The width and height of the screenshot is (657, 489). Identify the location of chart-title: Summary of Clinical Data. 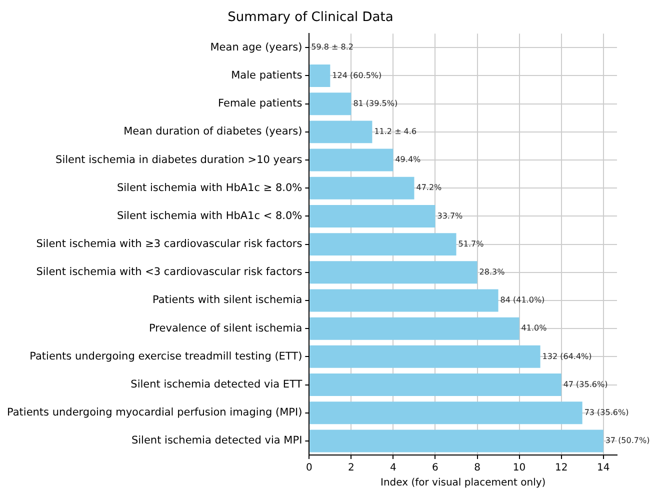
(311, 18).